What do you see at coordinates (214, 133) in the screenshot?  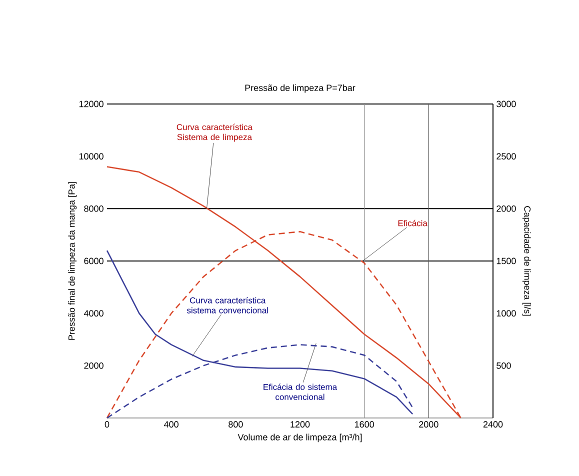 I see `annotation: Curva característica Sistema de limpeza` at bounding box center [214, 133].